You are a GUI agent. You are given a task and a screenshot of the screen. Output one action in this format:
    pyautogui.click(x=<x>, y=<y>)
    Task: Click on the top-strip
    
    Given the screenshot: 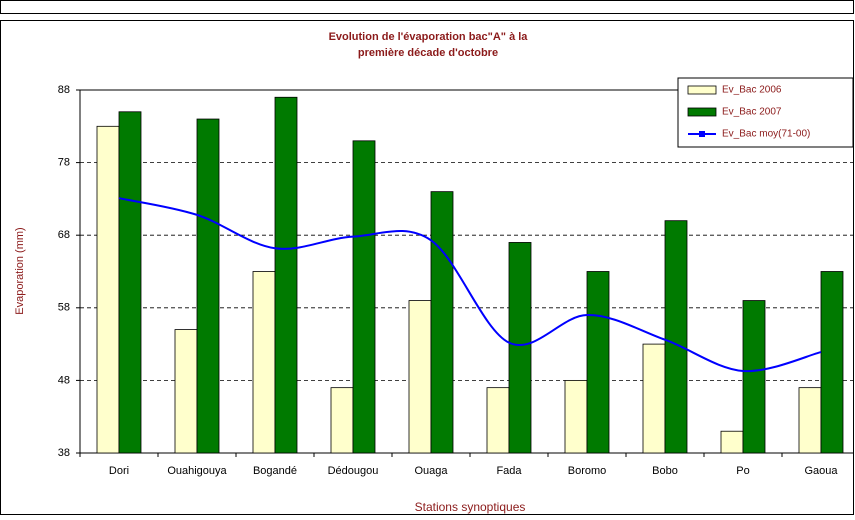 What is the action you would take?
    pyautogui.click(x=427, y=7)
    